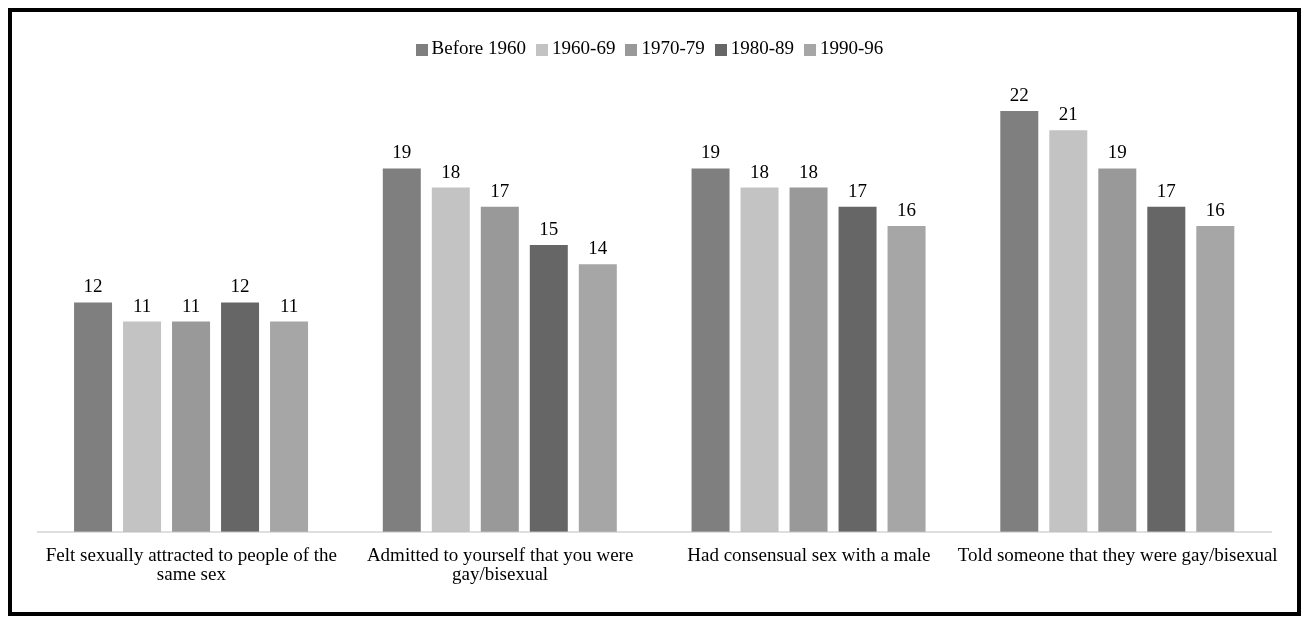  What do you see at coordinates (598, 248) in the screenshot?
I see `data-label: 14` at bounding box center [598, 248].